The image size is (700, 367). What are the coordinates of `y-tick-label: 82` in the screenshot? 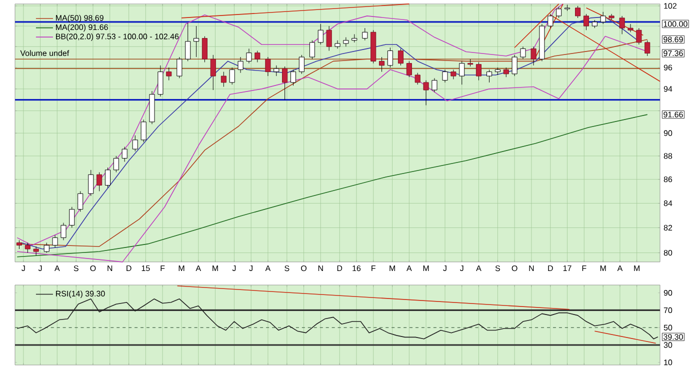 It's located at (668, 227).